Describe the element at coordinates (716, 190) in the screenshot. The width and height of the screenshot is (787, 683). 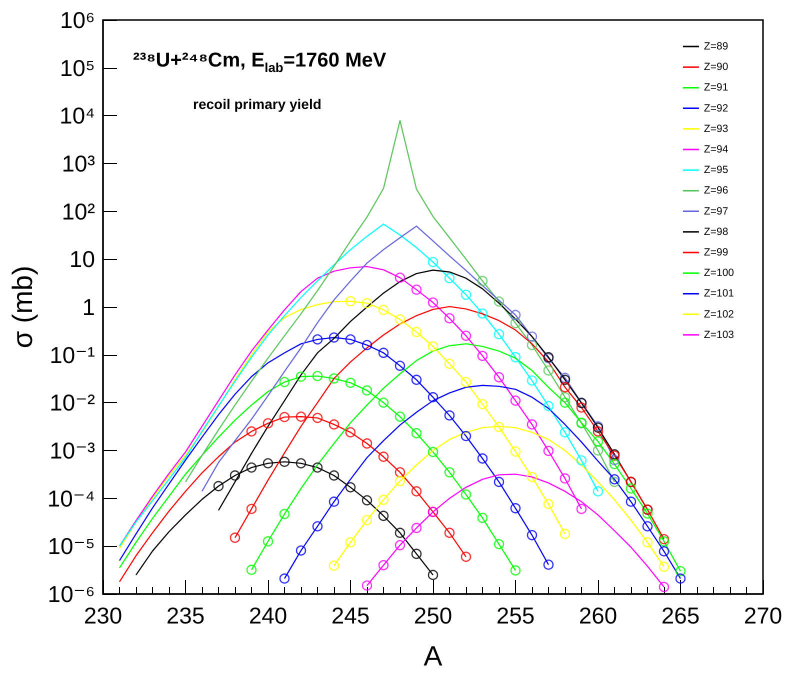
I see `legend-label: Z=96` at that location.